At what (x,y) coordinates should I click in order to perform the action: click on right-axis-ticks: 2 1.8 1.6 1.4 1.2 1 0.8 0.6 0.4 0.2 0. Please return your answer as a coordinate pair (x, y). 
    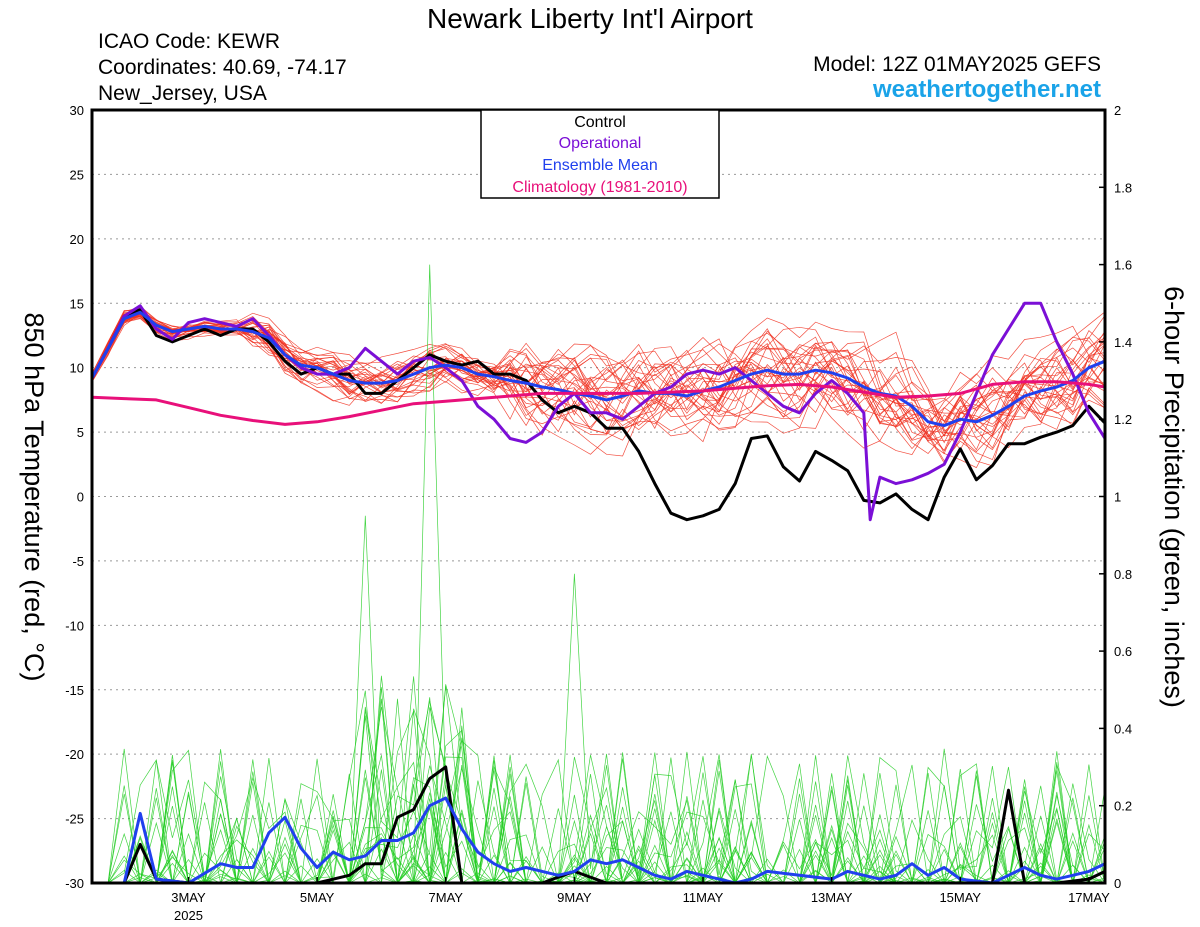
    Looking at the image, I should click on (1115, 497).